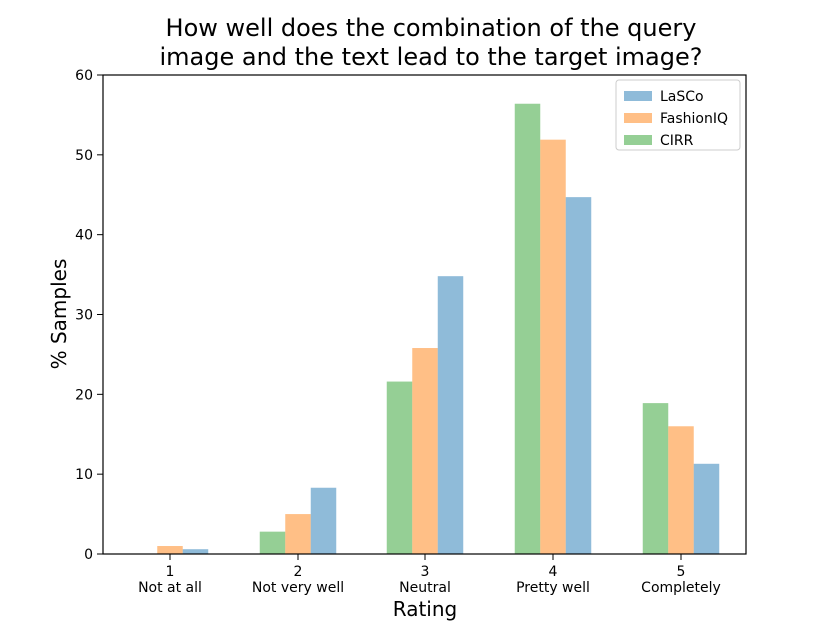  What do you see at coordinates (298, 588) in the screenshot?
I see `x-tick-label-2: Not very well` at bounding box center [298, 588].